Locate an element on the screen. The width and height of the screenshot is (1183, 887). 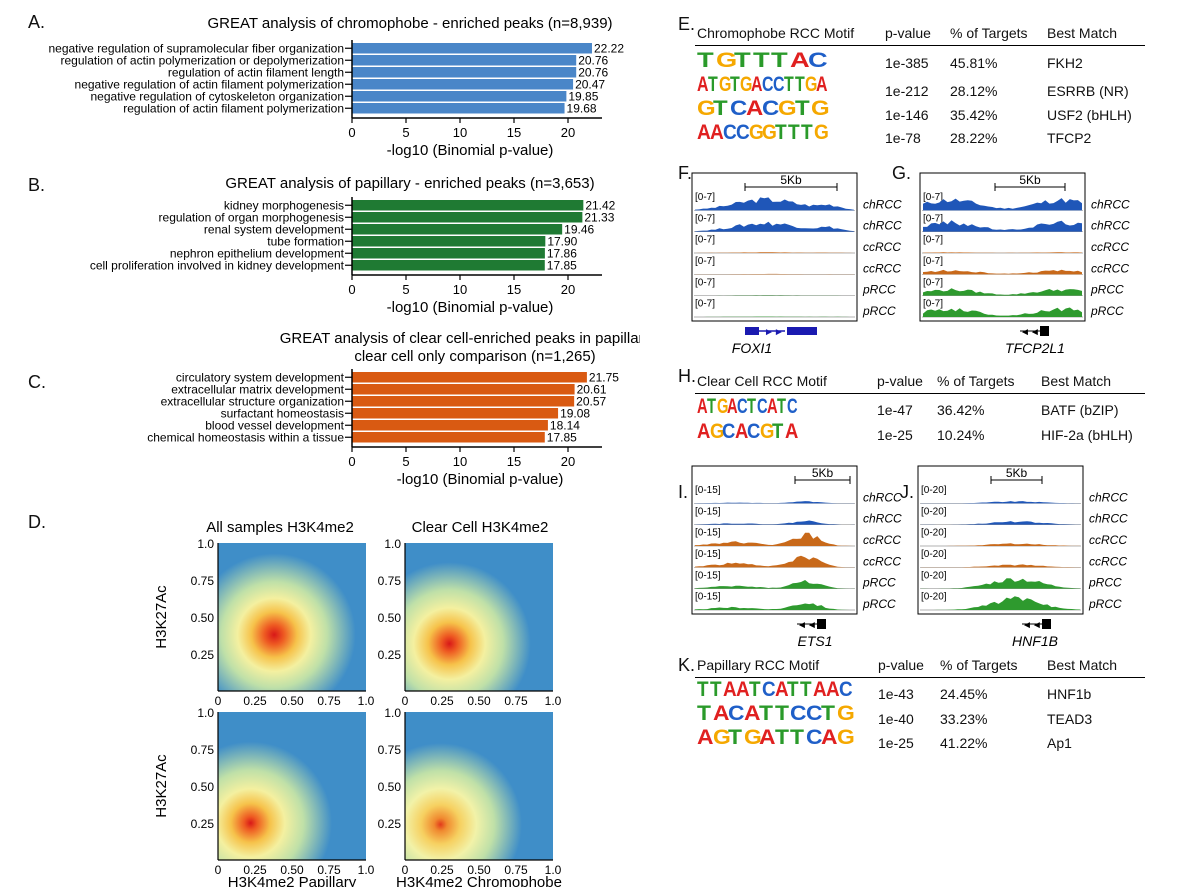
percent-targets: 45.81% is located at coordinates (974, 63).